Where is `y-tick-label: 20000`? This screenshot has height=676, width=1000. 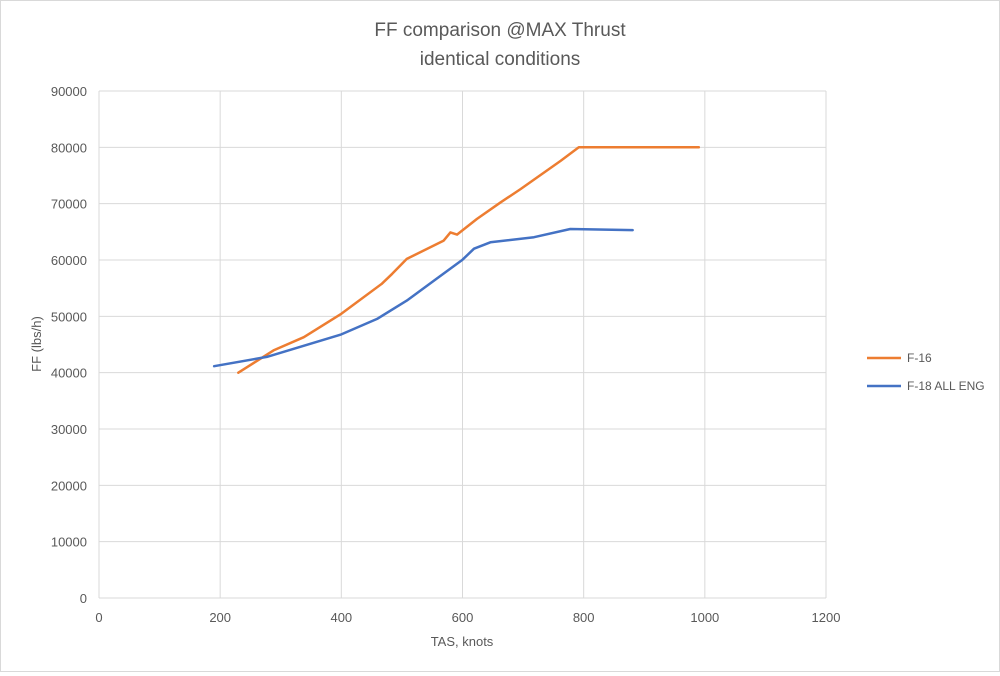 y-tick-label: 20000 is located at coordinates (69, 485).